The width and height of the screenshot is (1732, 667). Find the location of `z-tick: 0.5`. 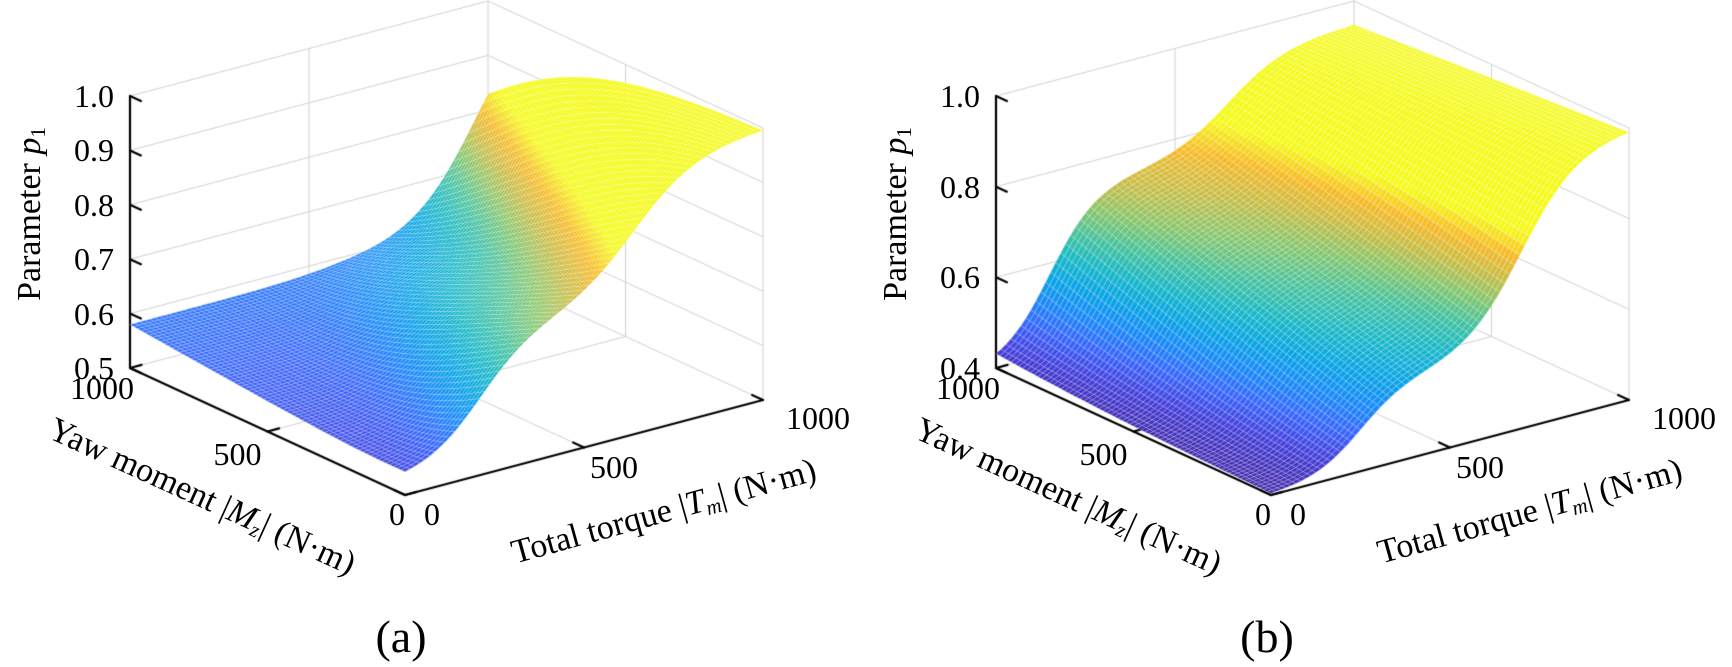

z-tick: 0.5 is located at coordinates (94, 368).